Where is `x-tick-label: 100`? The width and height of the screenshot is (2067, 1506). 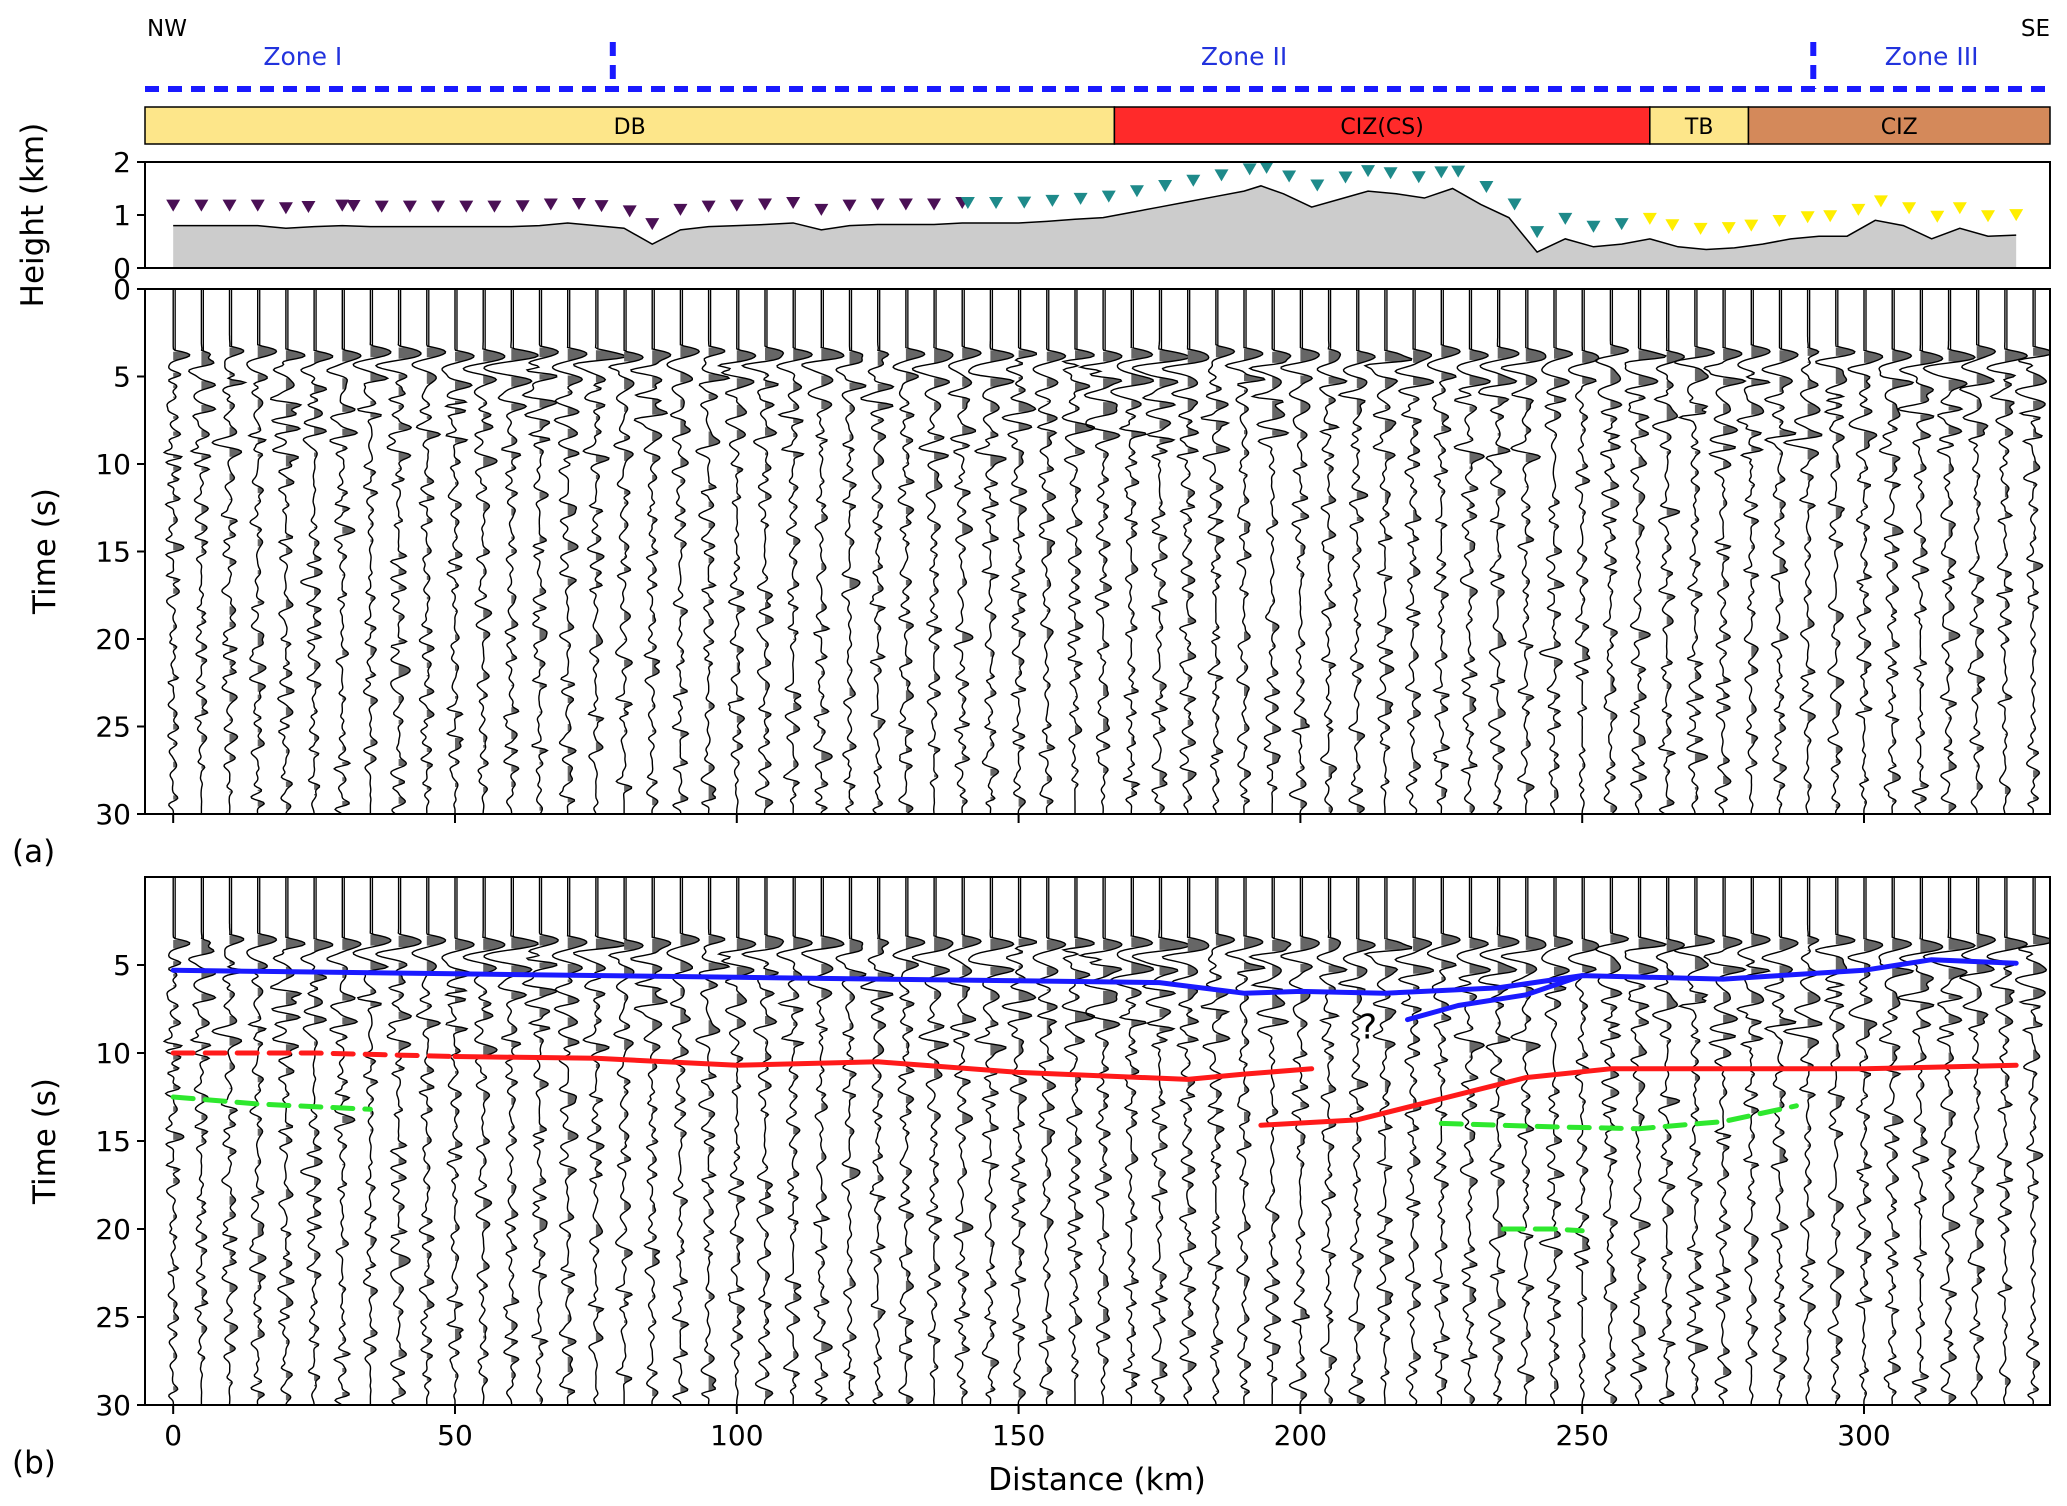
x-tick-label: 100 is located at coordinates (736, 1435).